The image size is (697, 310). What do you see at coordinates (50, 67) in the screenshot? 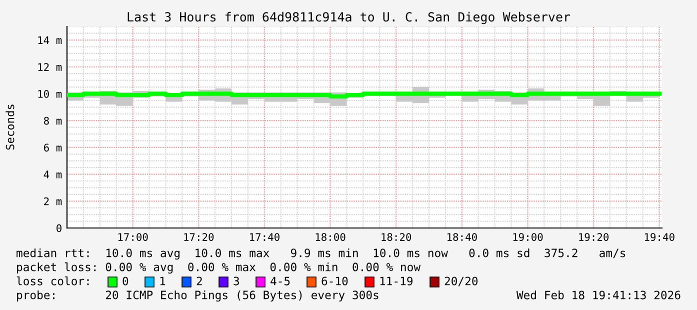
I see `y-tick-label: 12 m` at bounding box center [50, 67].